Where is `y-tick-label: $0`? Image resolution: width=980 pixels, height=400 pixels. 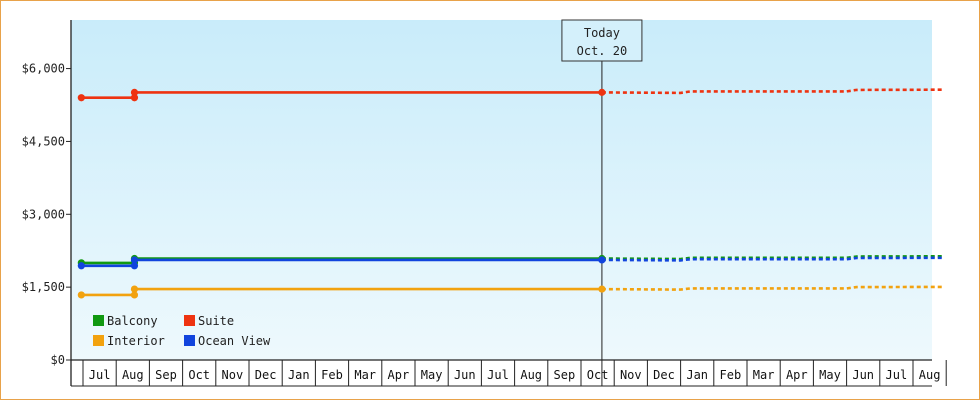
y-tick-label: $0 is located at coordinates (58, 360).